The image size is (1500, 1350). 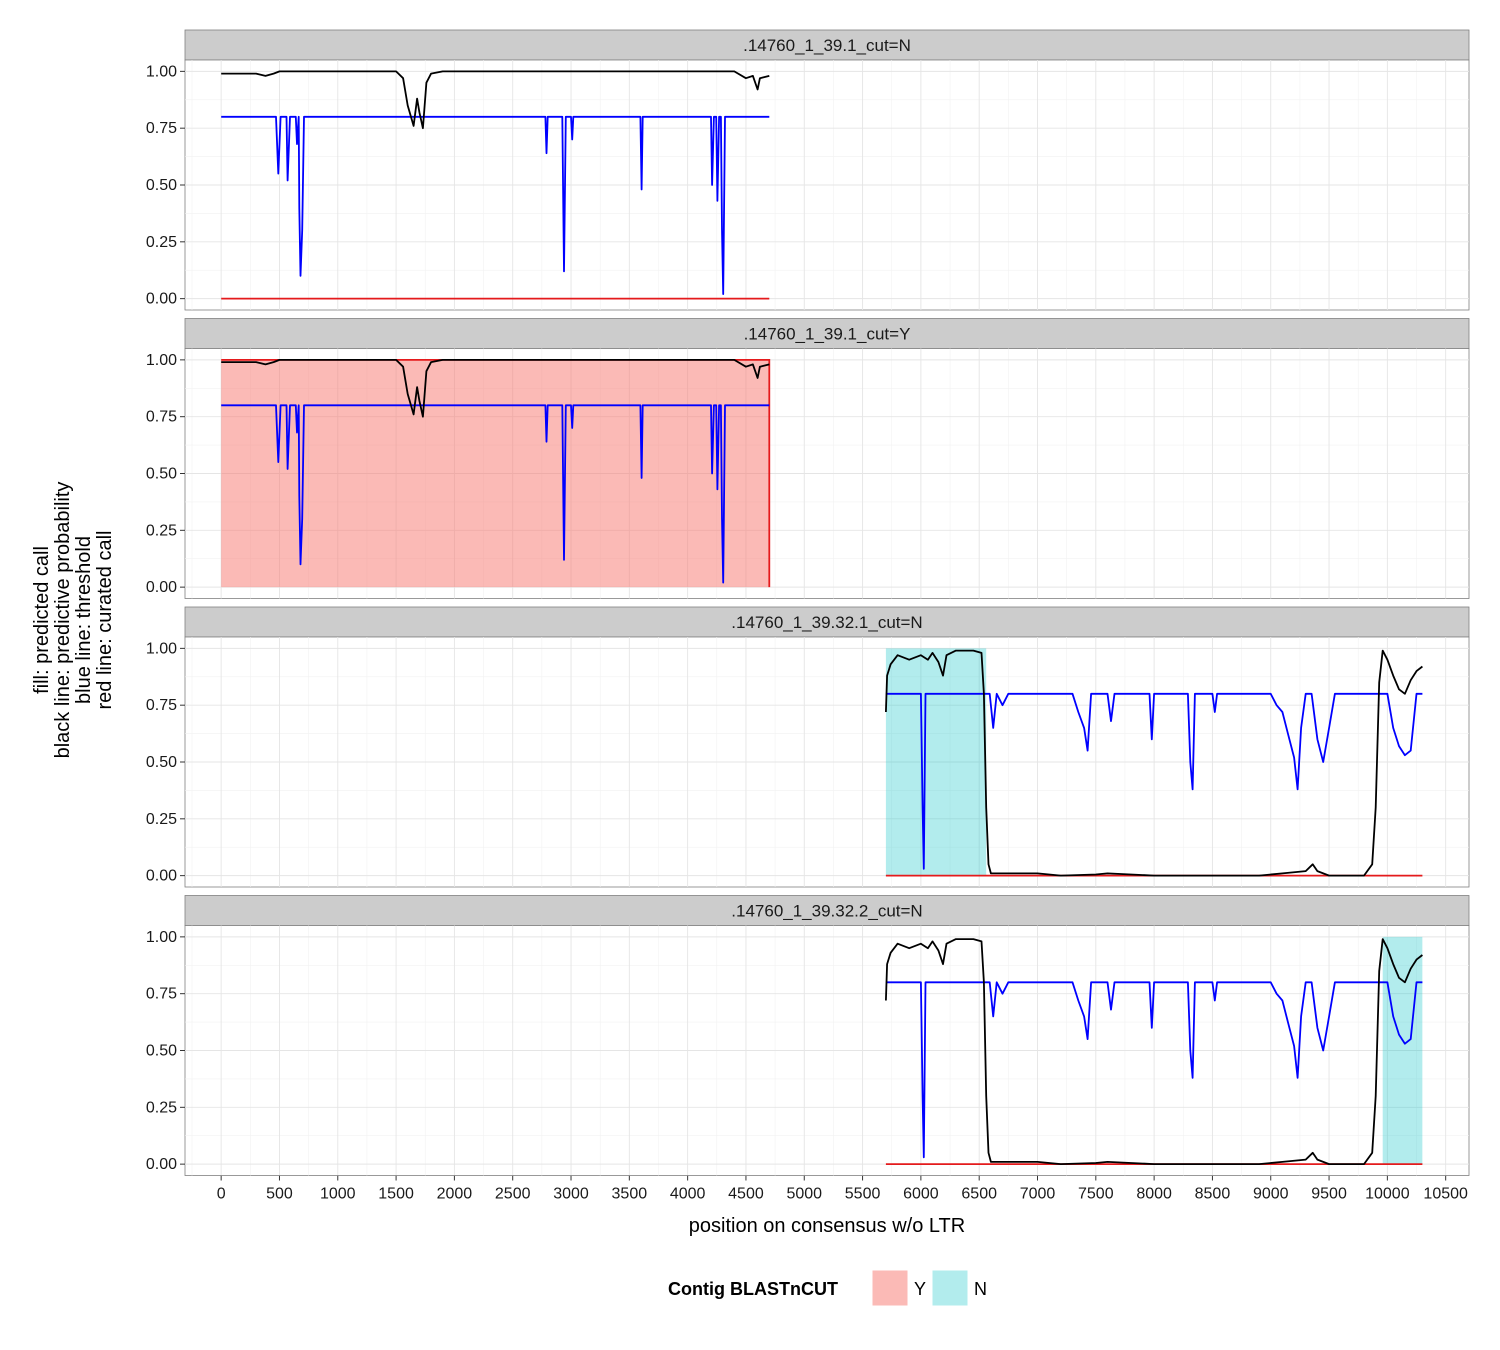 I want to click on x-tick-label: 5500, so click(x=863, y=1194).